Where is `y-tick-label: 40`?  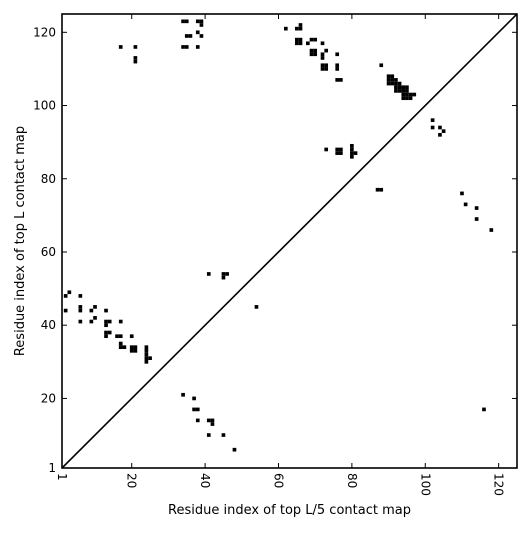 y-tick-label: 40 is located at coordinates (48, 325).